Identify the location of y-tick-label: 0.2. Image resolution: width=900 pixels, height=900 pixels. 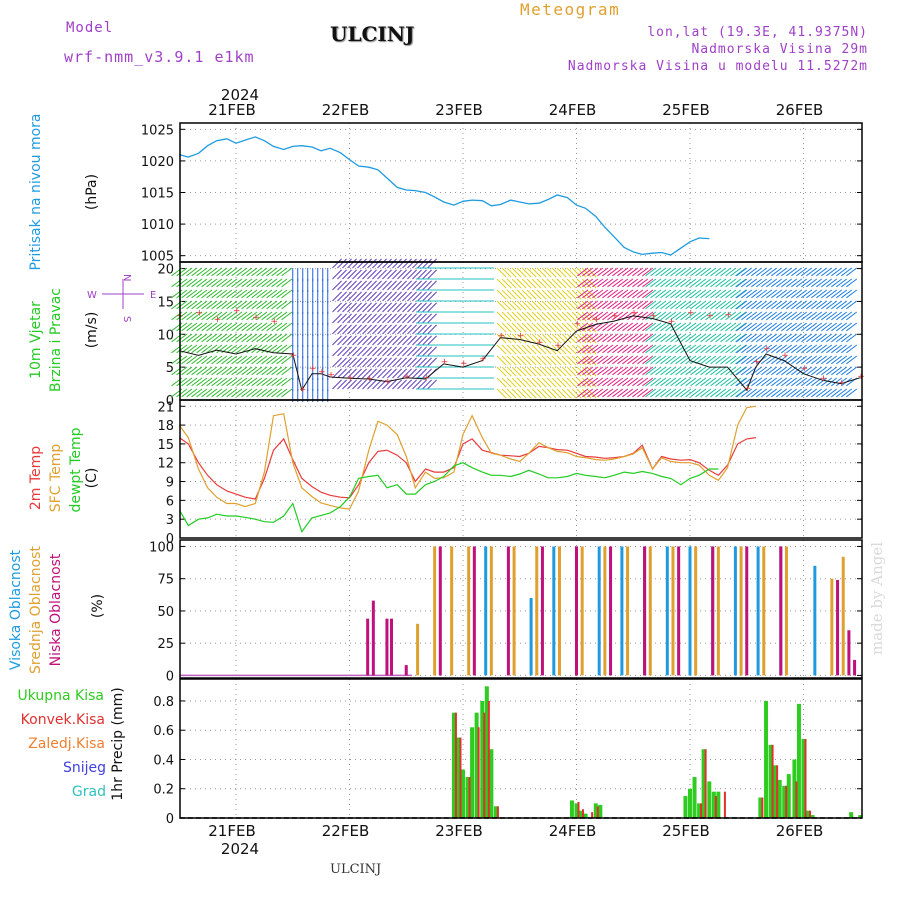
(163, 790).